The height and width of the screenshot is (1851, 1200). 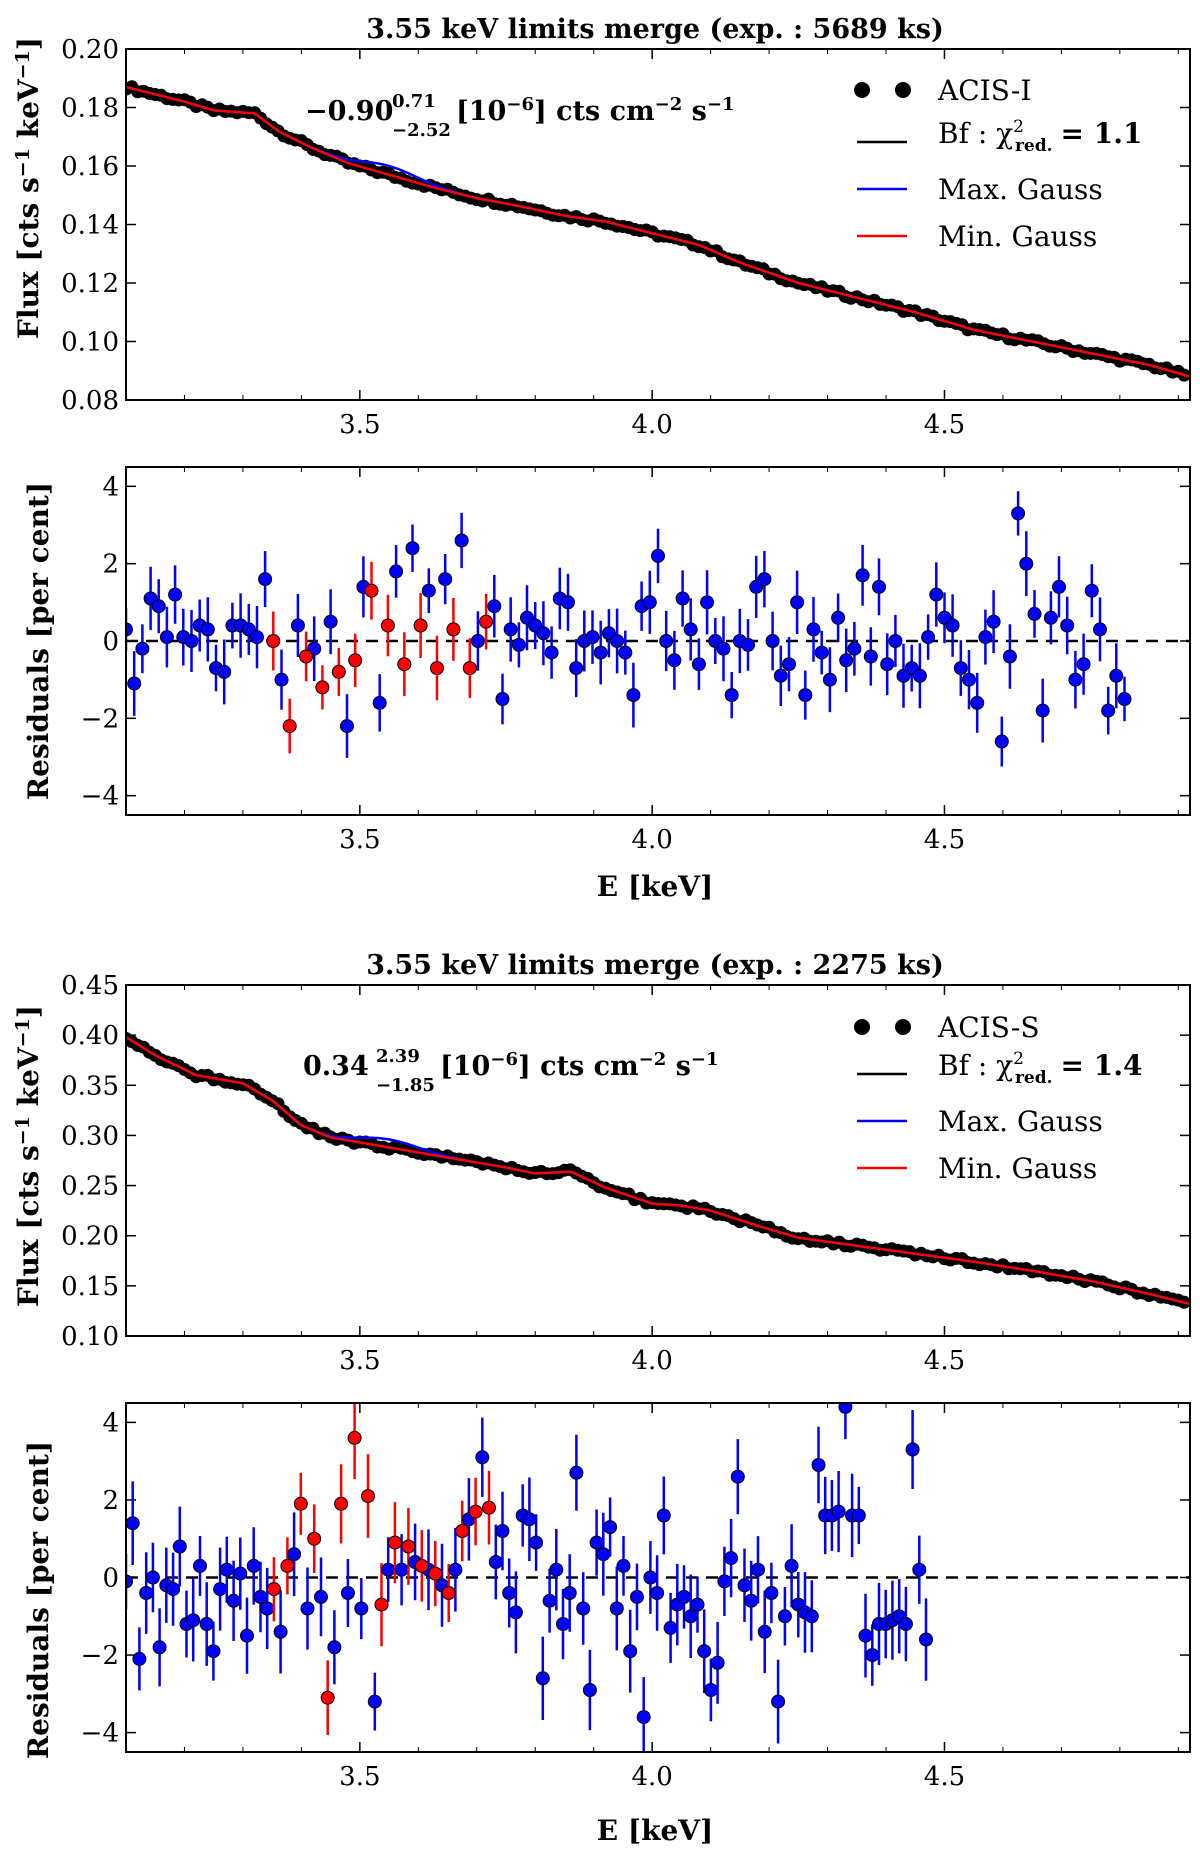 I want to click on y-tick-label: 0.35, so click(x=90, y=1086).